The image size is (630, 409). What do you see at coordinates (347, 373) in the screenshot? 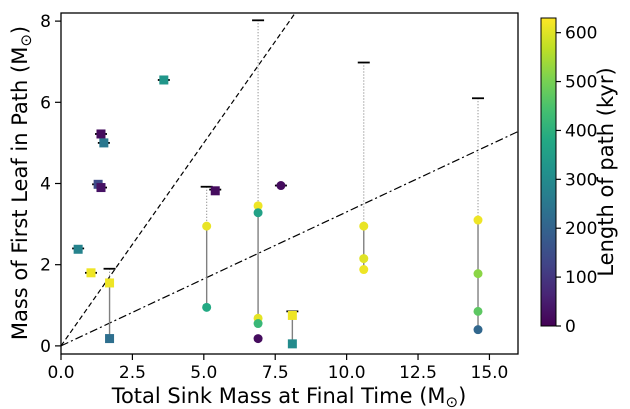
I see `x-tick-label: 10.0` at bounding box center [347, 373].